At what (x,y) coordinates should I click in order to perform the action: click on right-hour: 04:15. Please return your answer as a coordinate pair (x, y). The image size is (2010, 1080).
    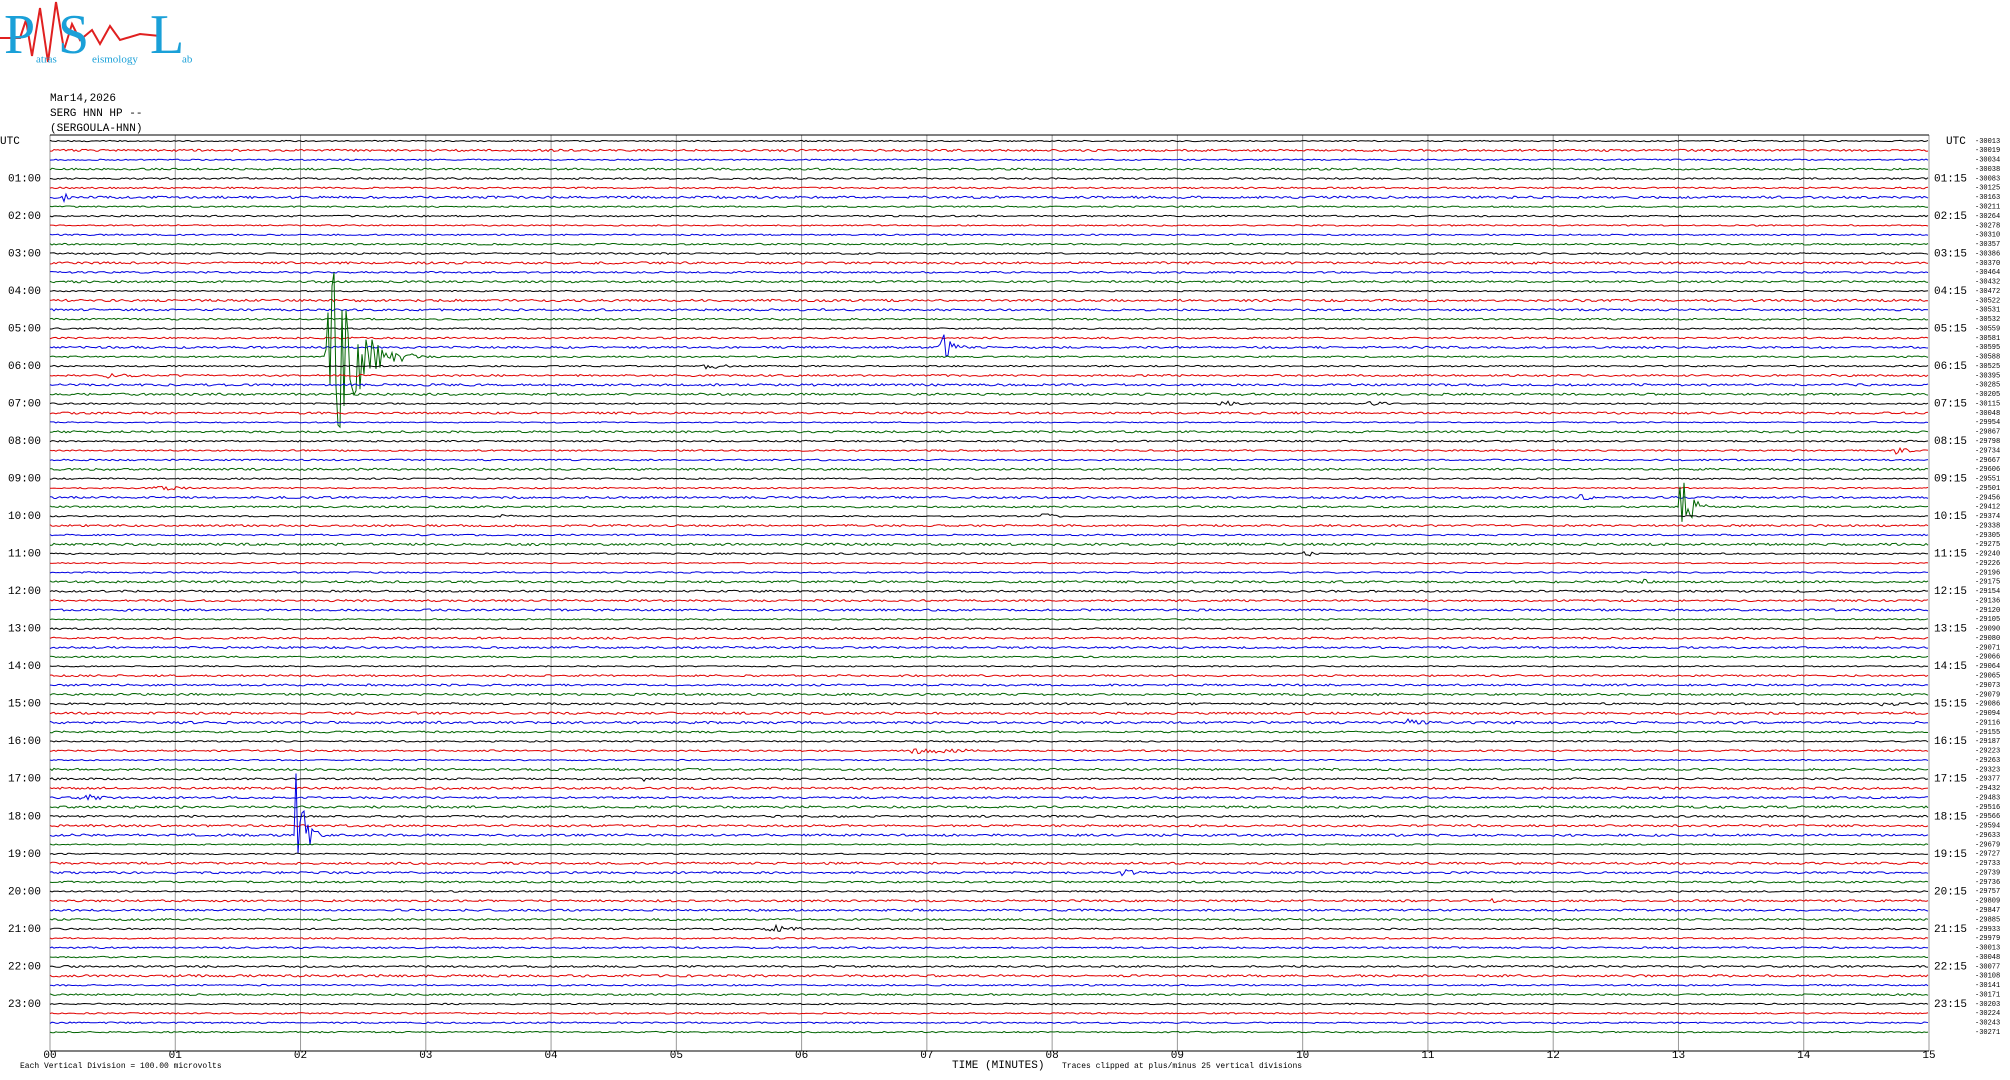
    Looking at the image, I should click on (1950, 292).